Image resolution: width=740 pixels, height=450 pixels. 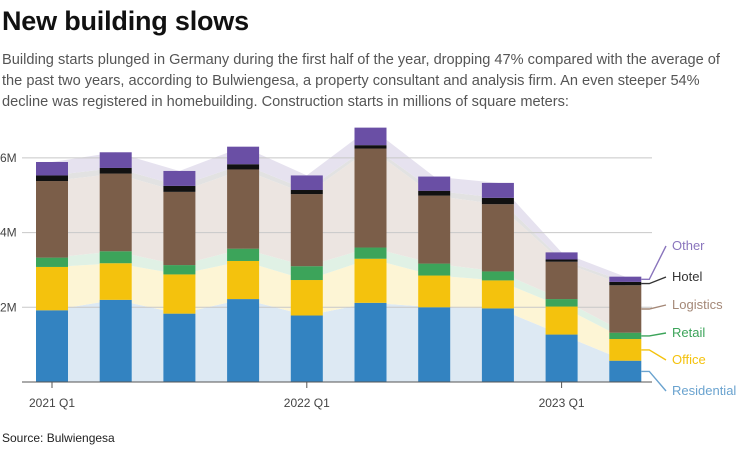 I want to click on bar-stack-2022-q2, so click(x=370, y=254).